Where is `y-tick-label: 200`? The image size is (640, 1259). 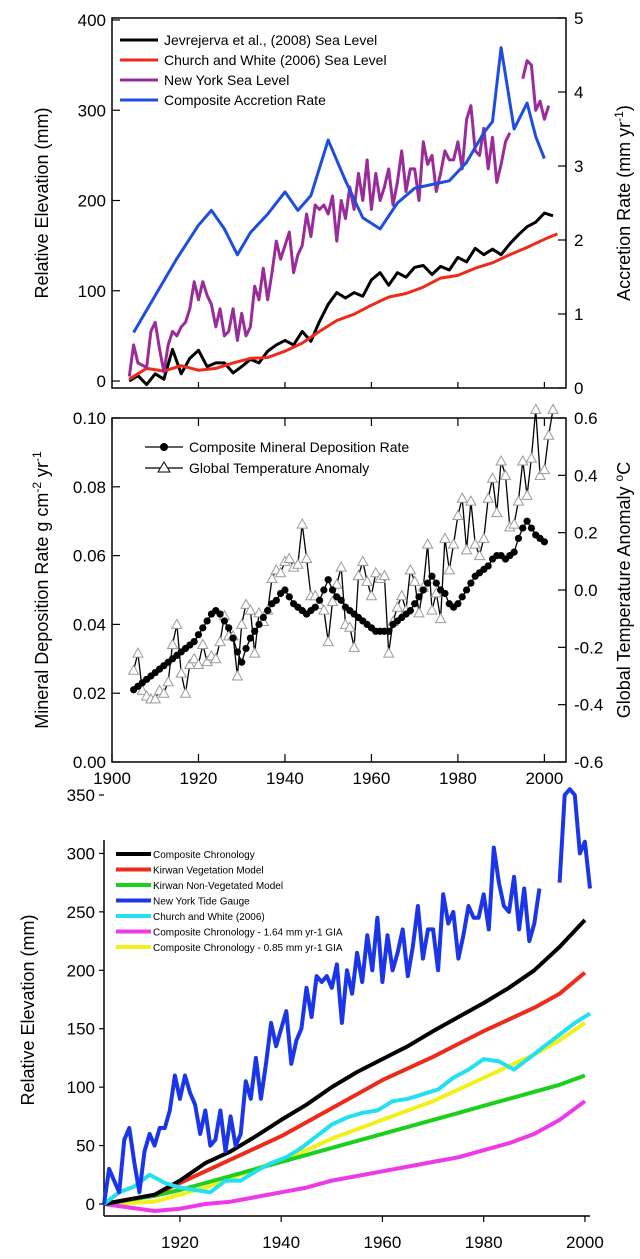
y-tick-label: 200 is located at coordinates (81, 970).